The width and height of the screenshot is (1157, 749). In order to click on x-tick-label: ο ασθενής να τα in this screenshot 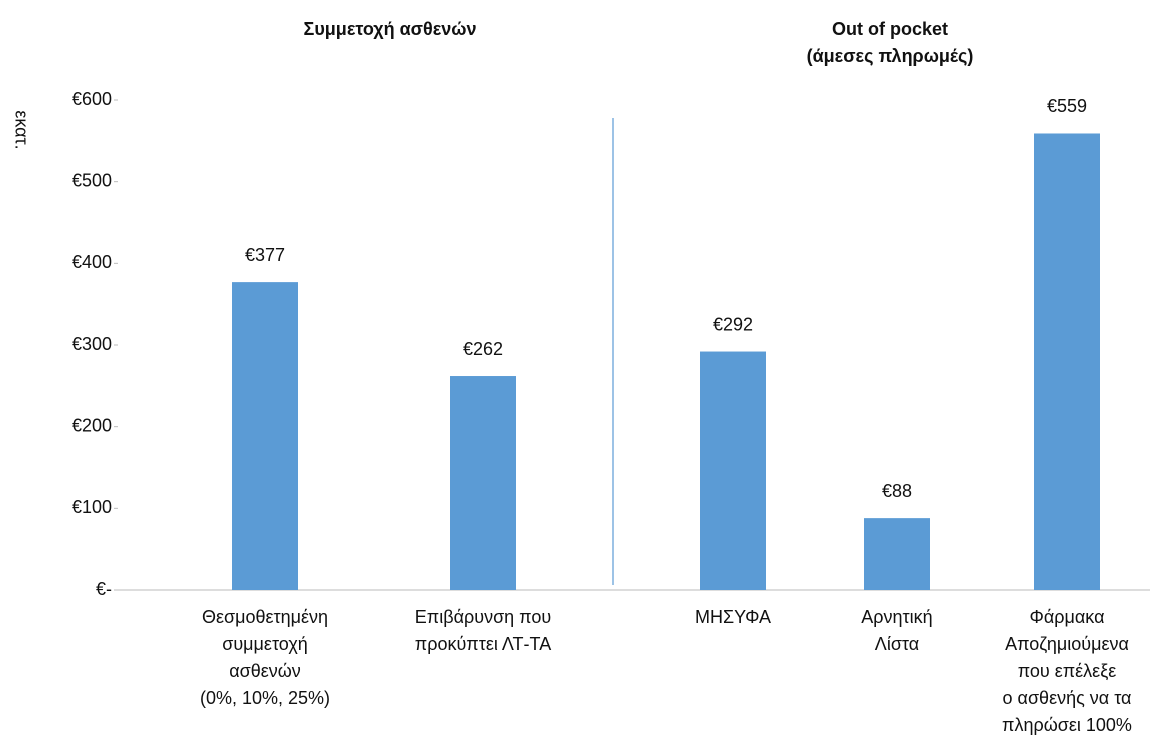, I will do `click(1067, 698)`.